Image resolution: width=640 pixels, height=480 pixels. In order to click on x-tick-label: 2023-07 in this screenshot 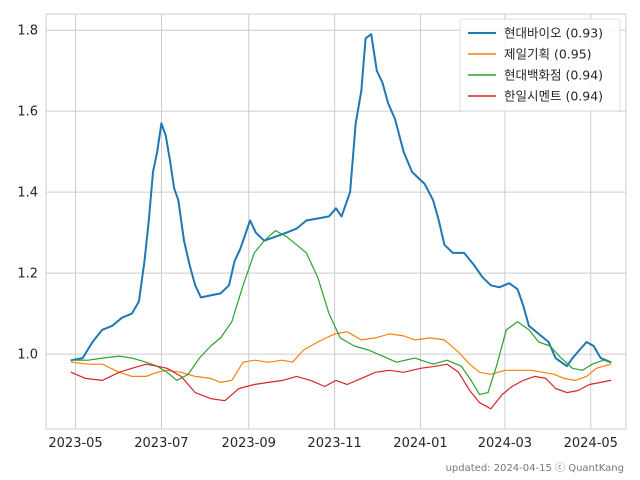, I will do `click(161, 443)`.